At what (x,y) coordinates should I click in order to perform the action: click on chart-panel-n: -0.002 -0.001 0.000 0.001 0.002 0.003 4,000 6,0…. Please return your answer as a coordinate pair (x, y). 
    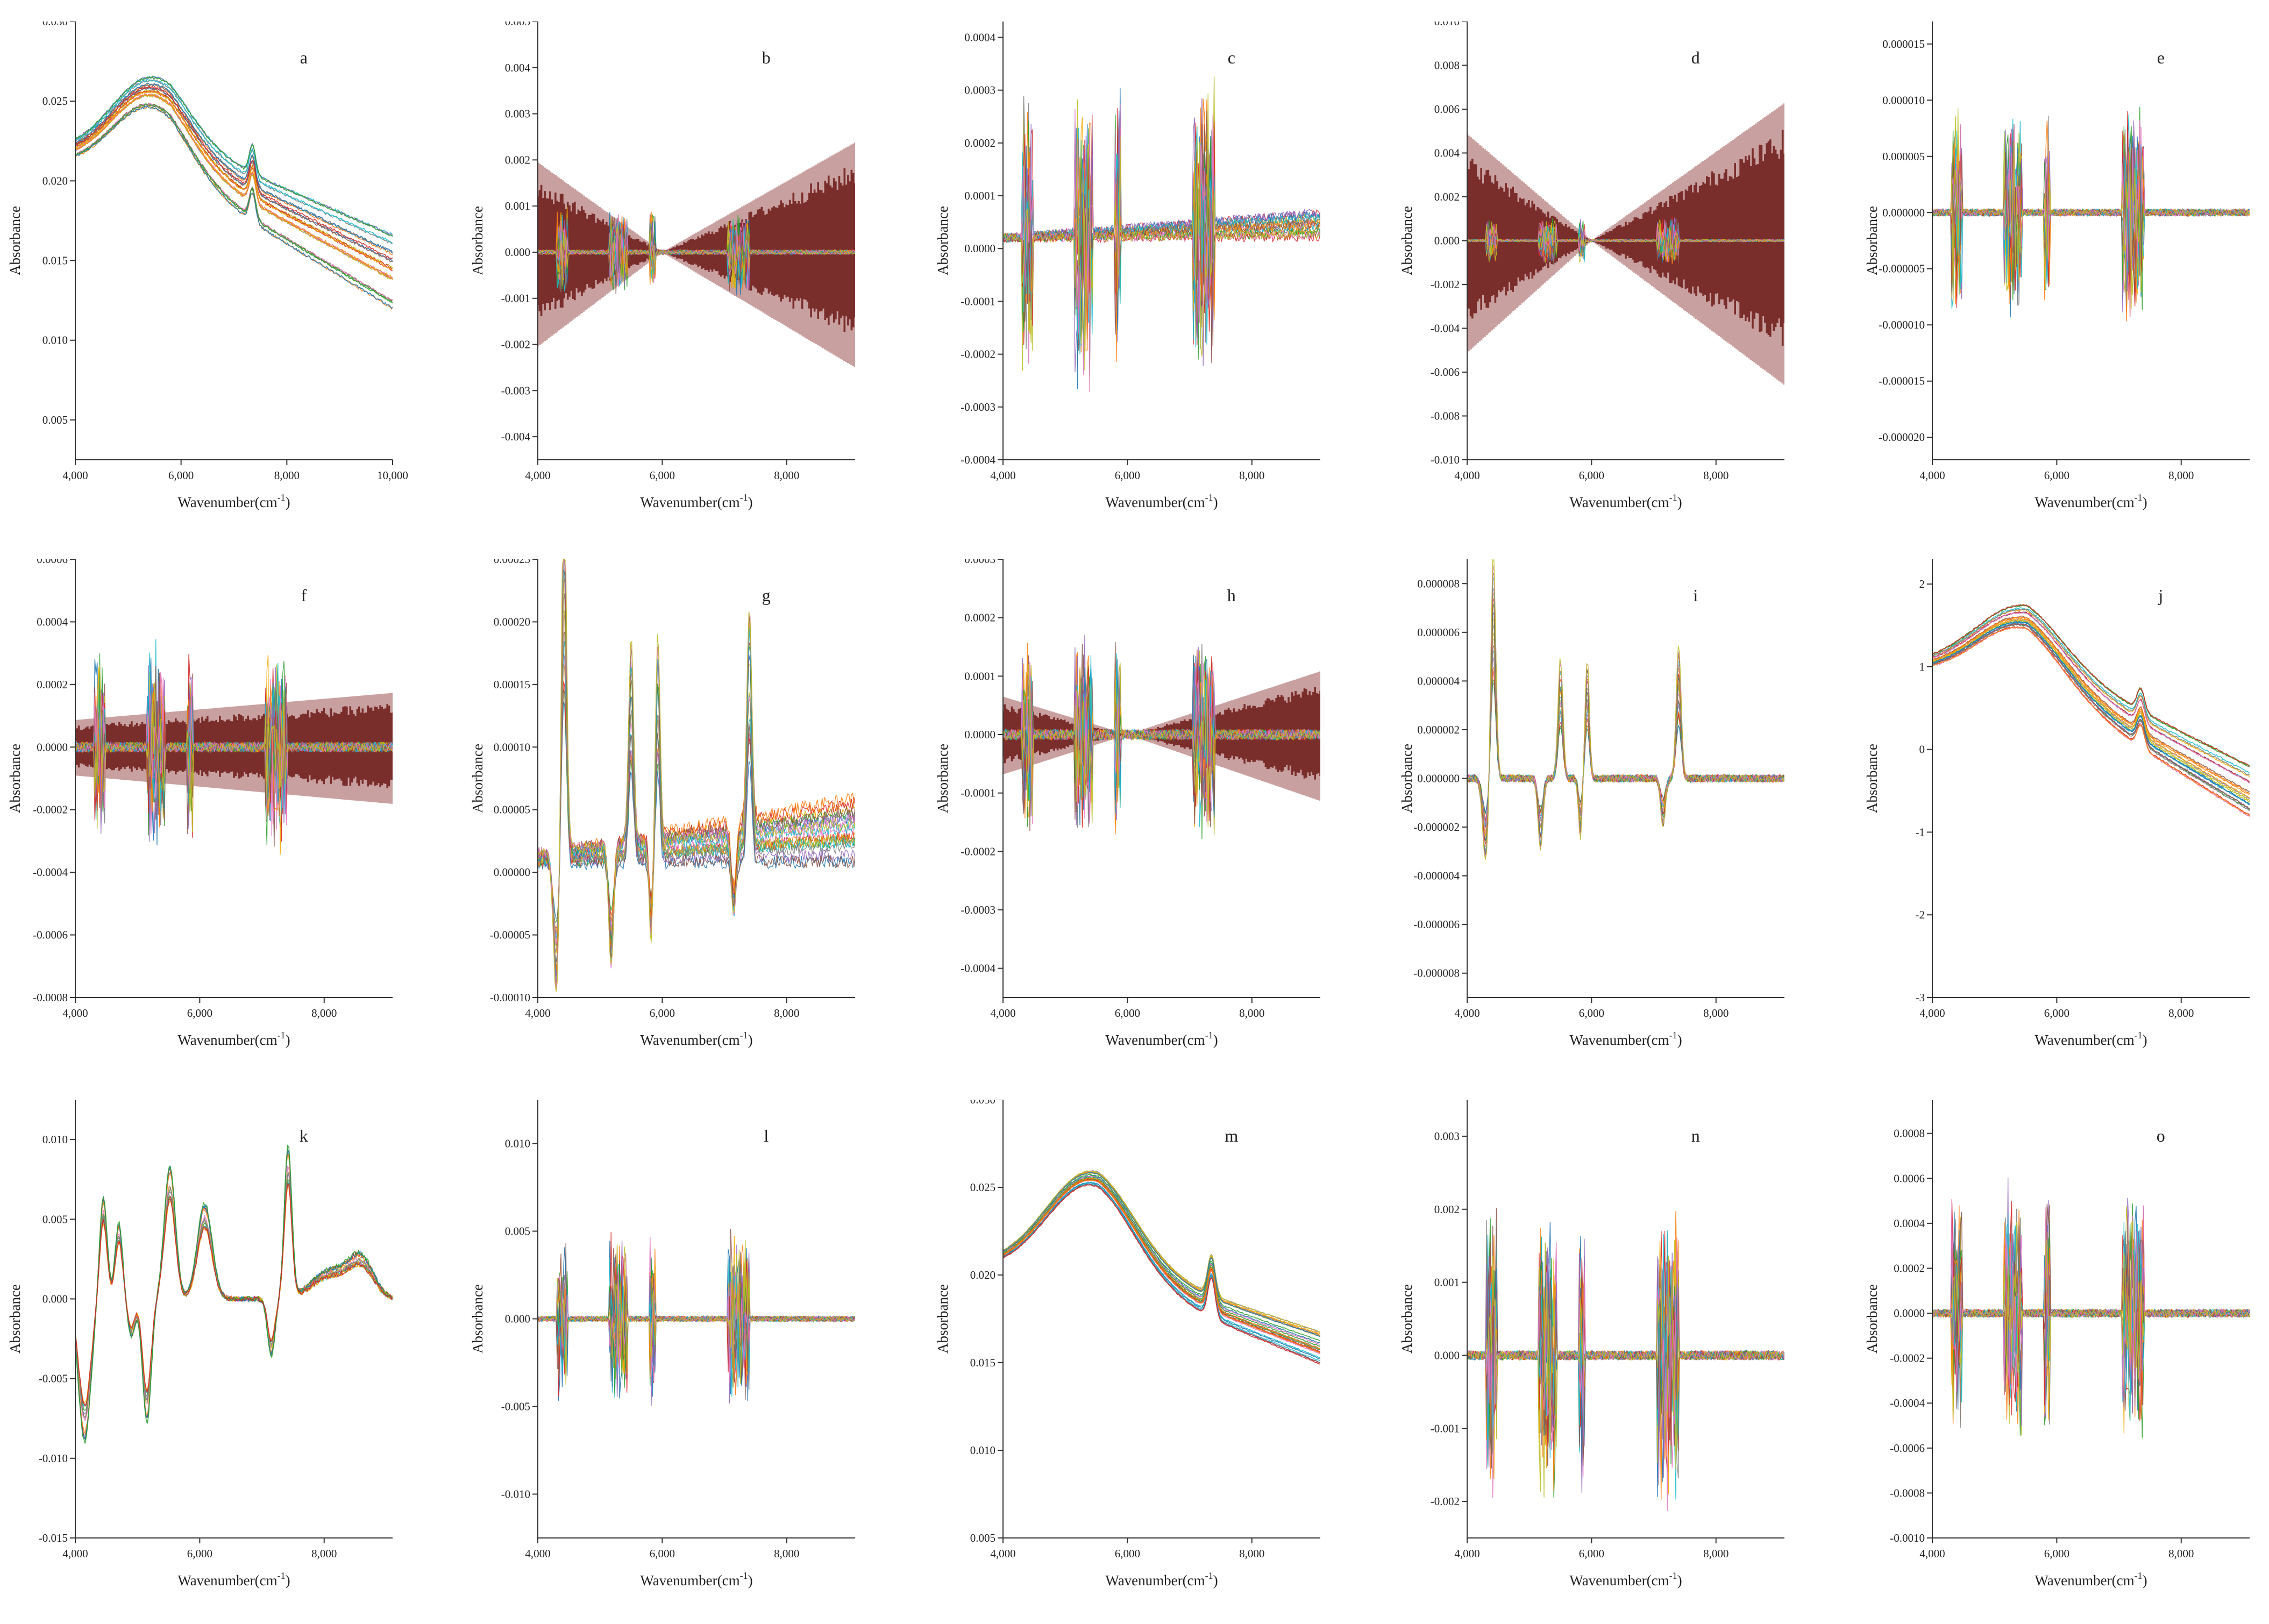
    Looking at the image, I should click on (1591, 1344).